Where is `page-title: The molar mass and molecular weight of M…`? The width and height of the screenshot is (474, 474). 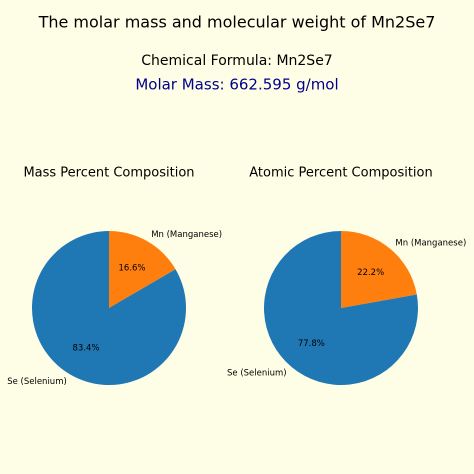
page-title: The molar mass and molecular weight of M… is located at coordinates (237, 22).